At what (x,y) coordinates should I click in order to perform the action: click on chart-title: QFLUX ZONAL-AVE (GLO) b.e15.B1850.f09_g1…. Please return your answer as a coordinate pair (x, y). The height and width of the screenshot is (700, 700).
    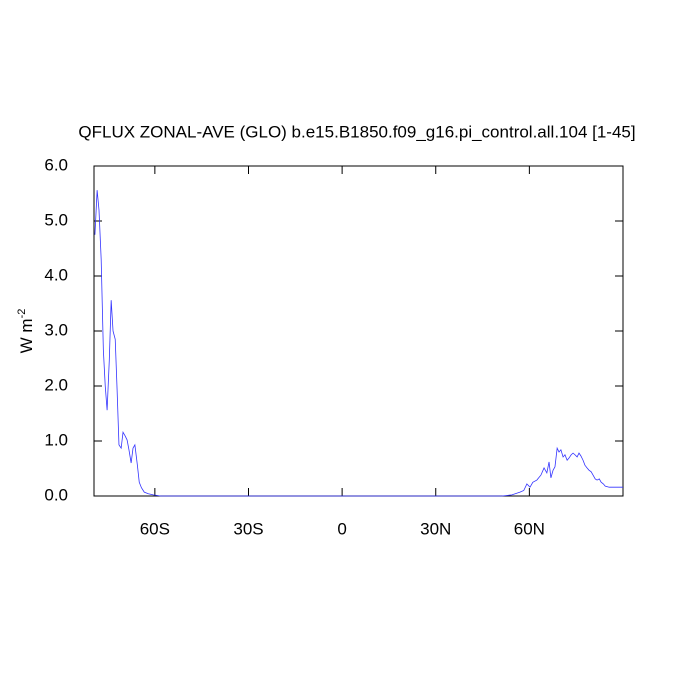
    Looking at the image, I should click on (356, 131).